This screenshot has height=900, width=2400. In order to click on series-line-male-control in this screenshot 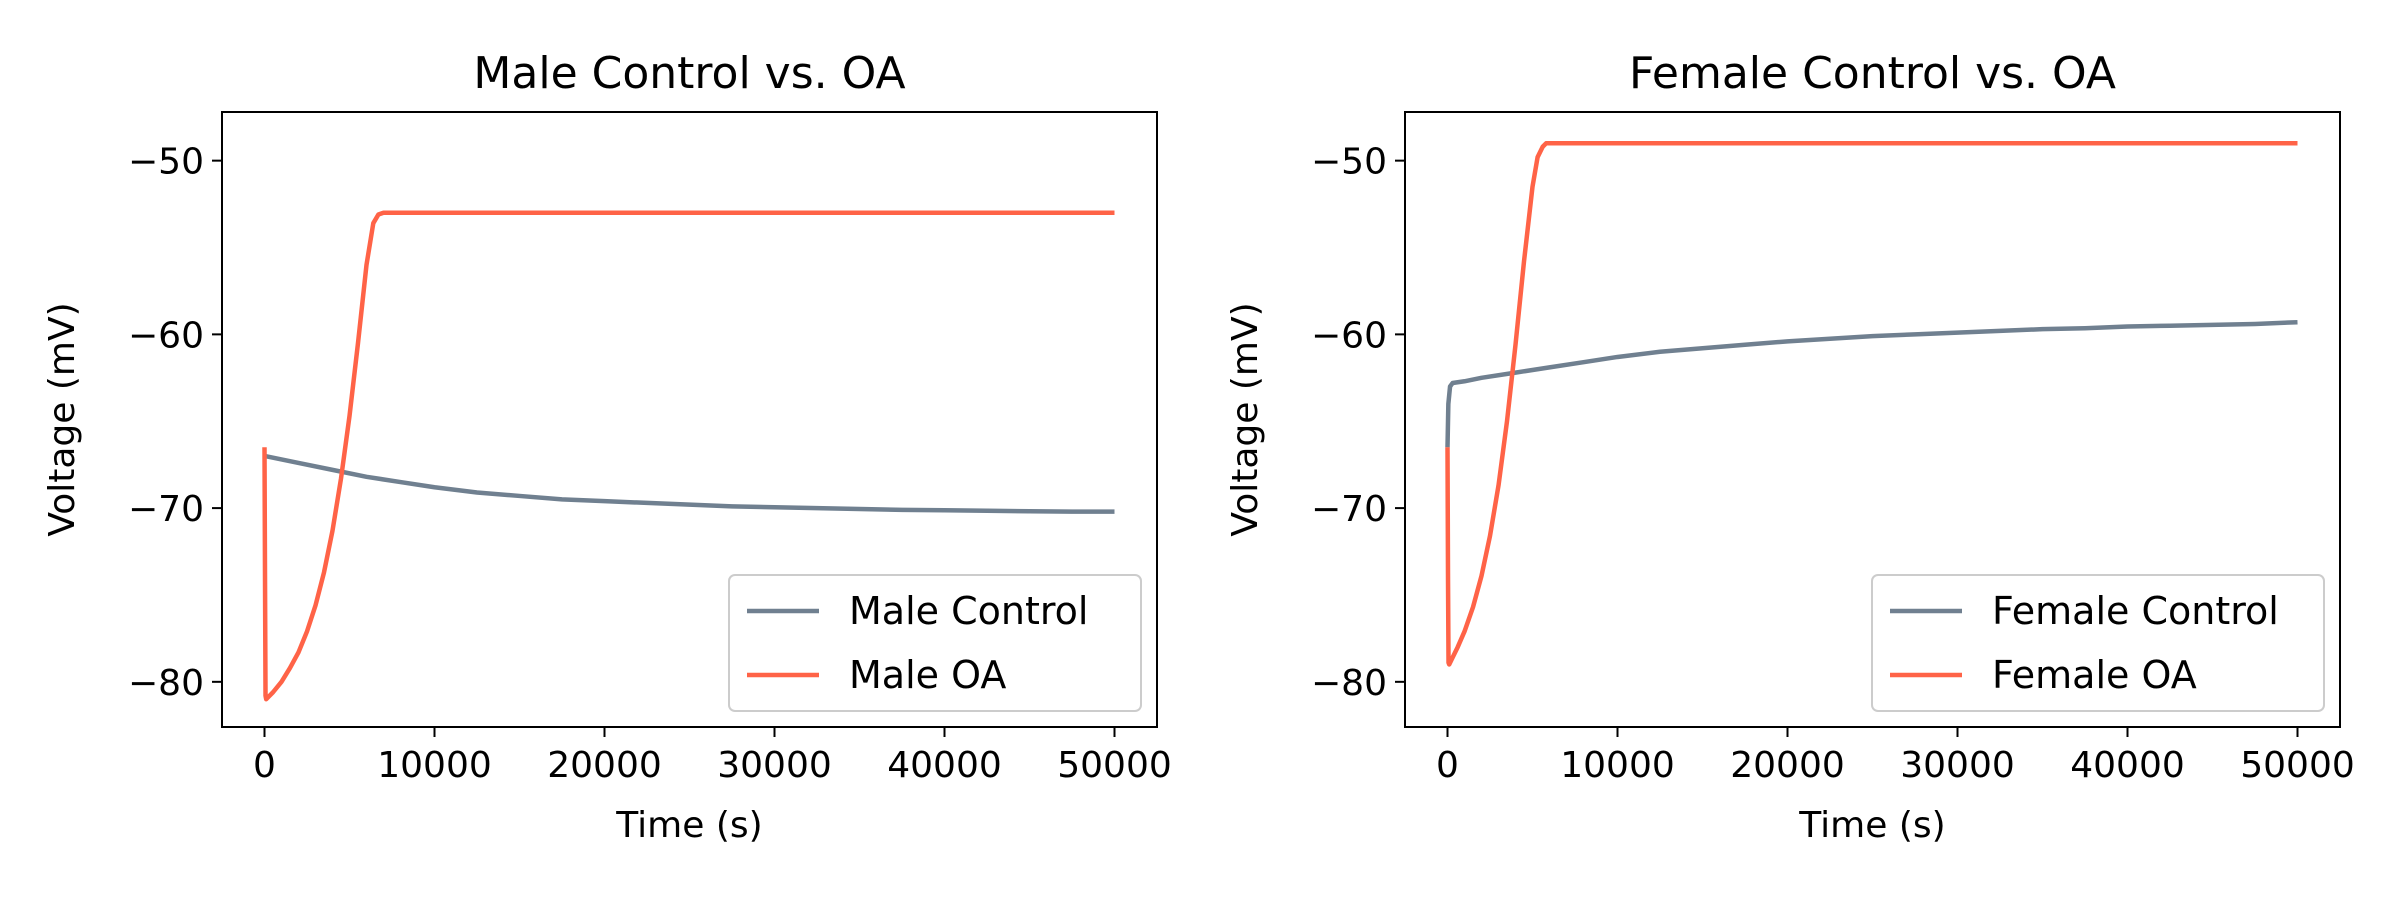, I will do `click(689, 483)`.